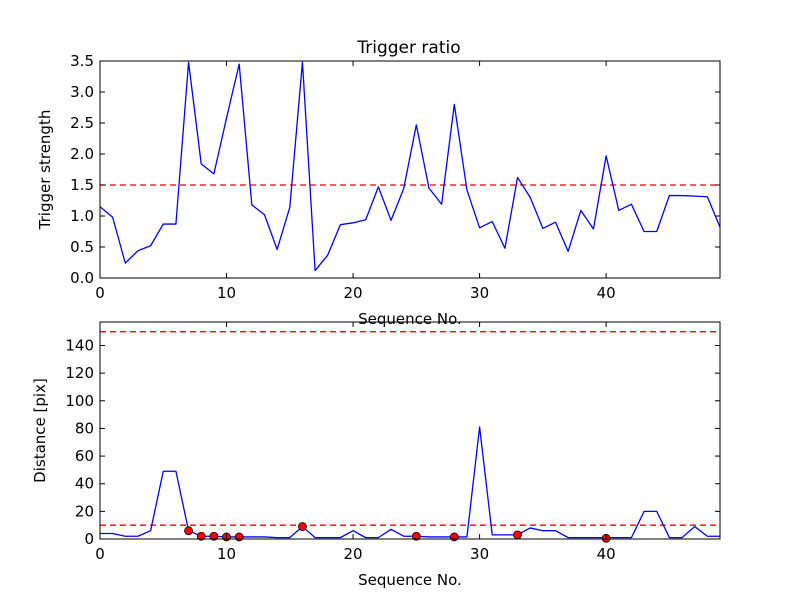  I want to click on y-axis-label: Trigger strength, so click(45, 170).